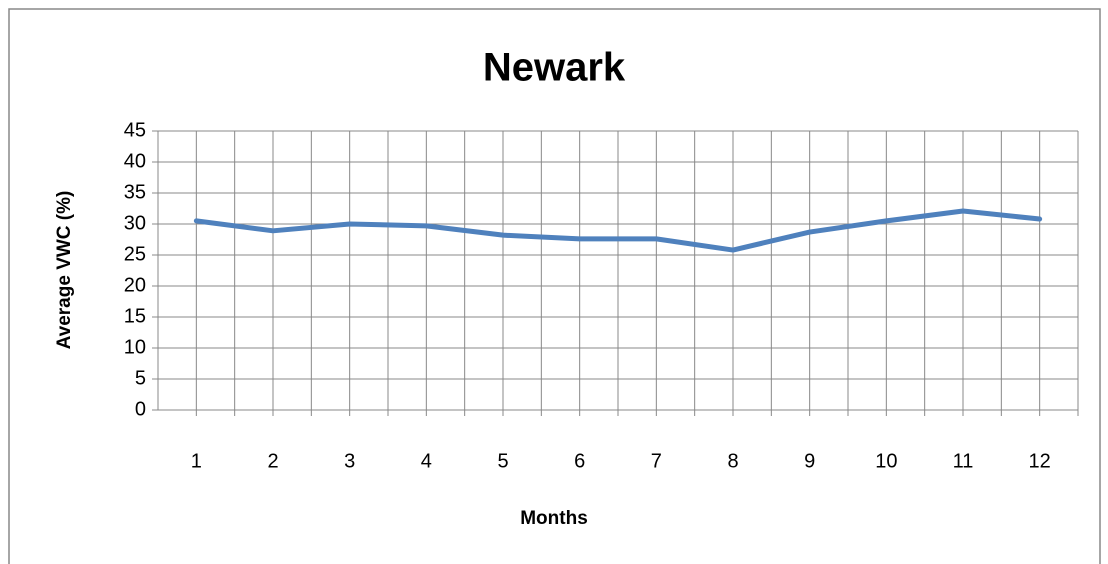 The image size is (1108, 564). What do you see at coordinates (272, 461) in the screenshot?
I see `x-tick-label: 2` at bounding box center [272, 461].